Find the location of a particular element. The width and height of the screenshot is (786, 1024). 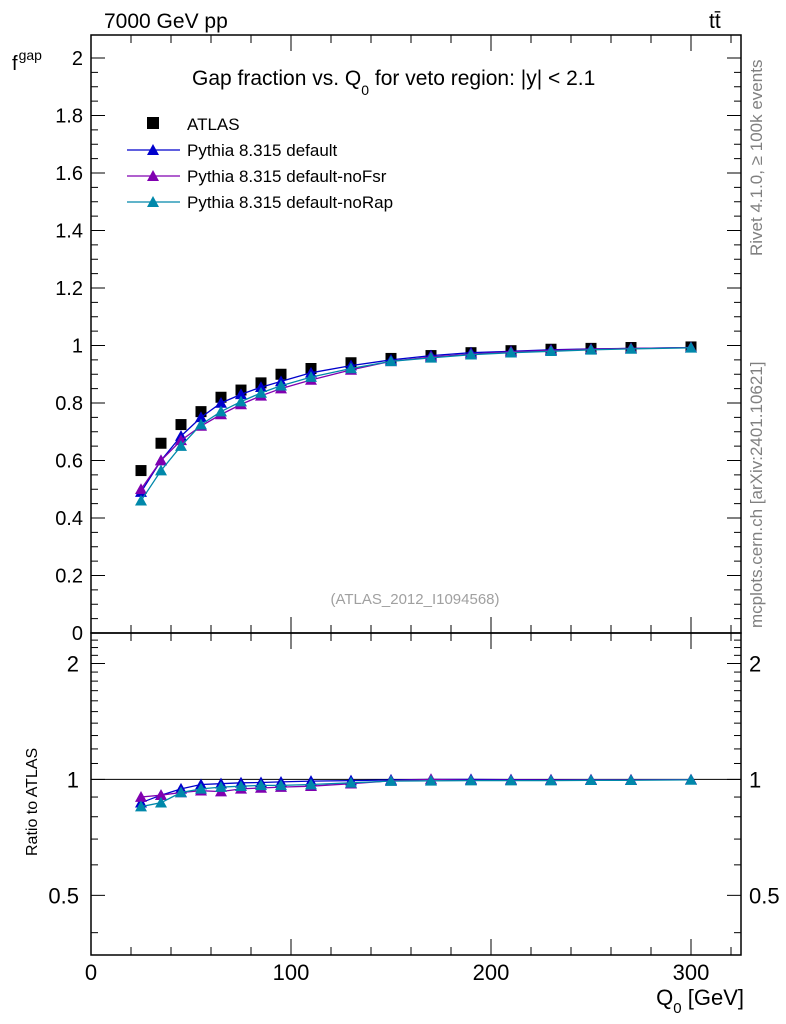

legend-label-norap: Pythia 8.315 default-noRap is located at coordinates (290, 202).